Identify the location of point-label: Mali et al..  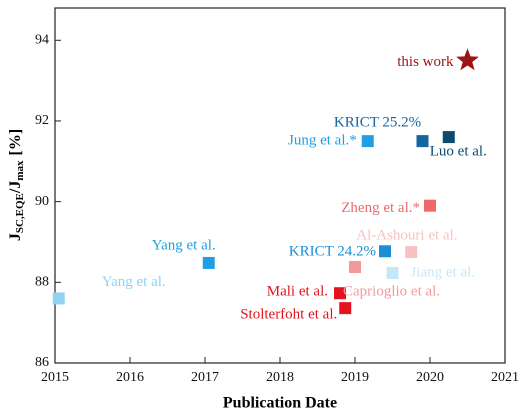
(297, 292).